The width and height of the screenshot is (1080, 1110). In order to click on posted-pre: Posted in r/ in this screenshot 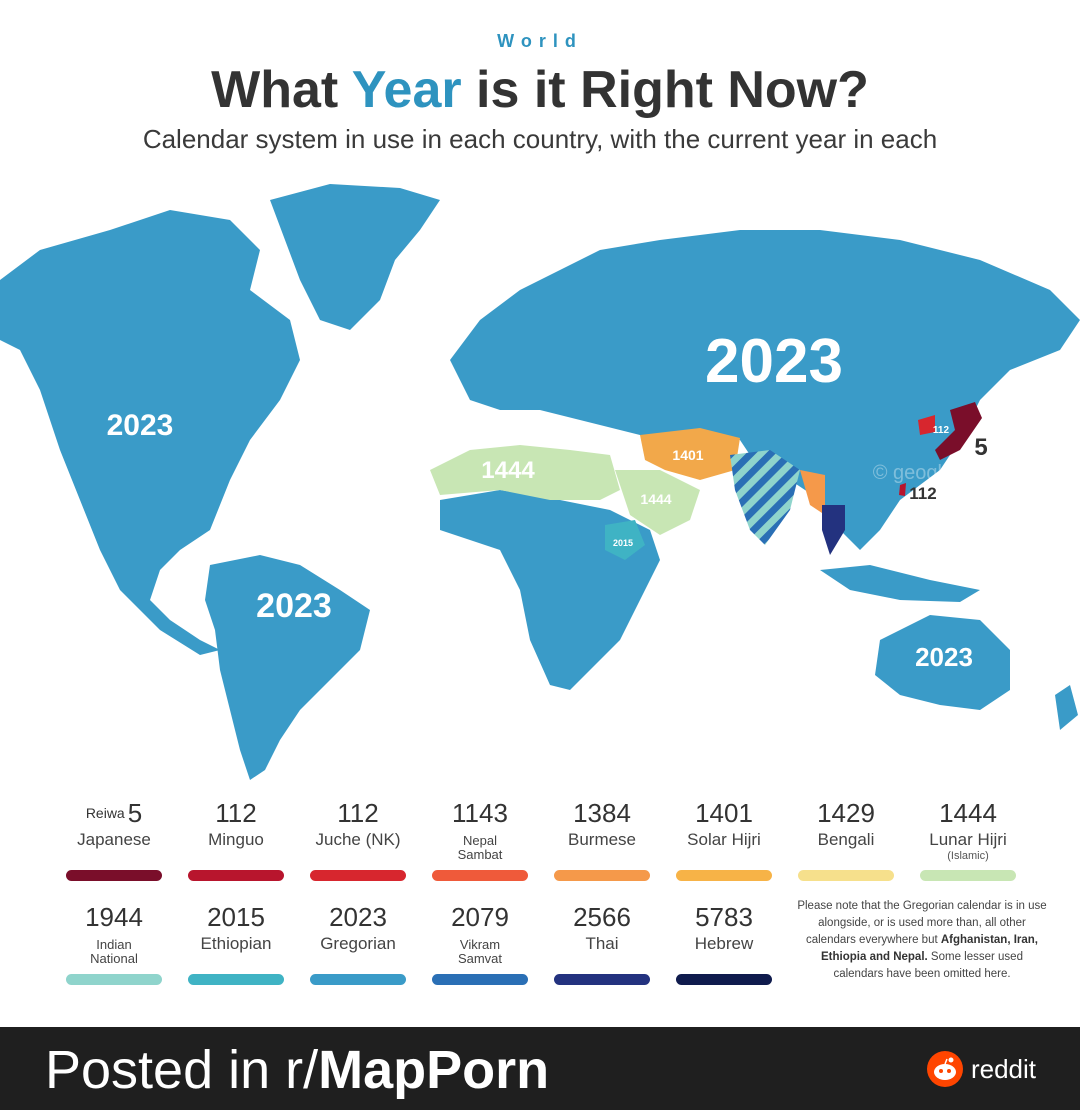, I will do `click(182, 1070)`.